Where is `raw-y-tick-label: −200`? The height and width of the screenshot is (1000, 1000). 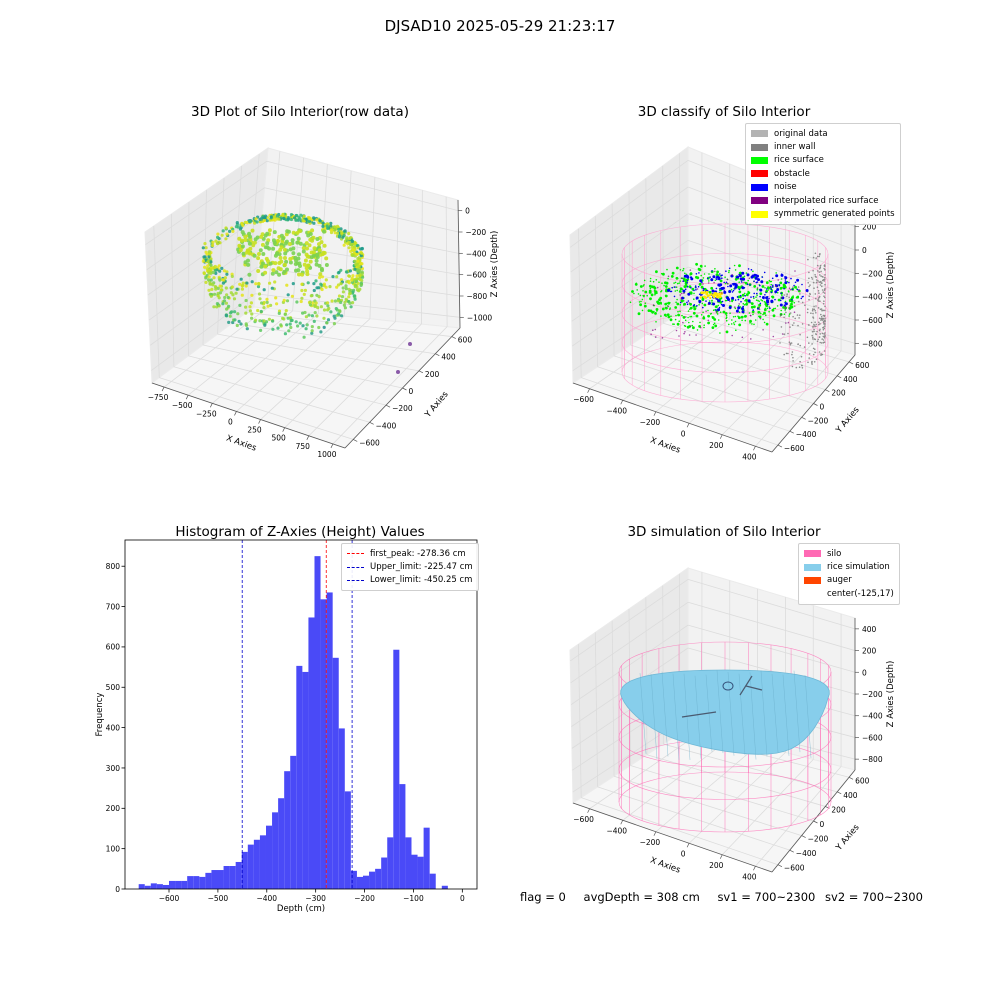
raw-y-tick-label: −200 is located at coordinates (402, 408).